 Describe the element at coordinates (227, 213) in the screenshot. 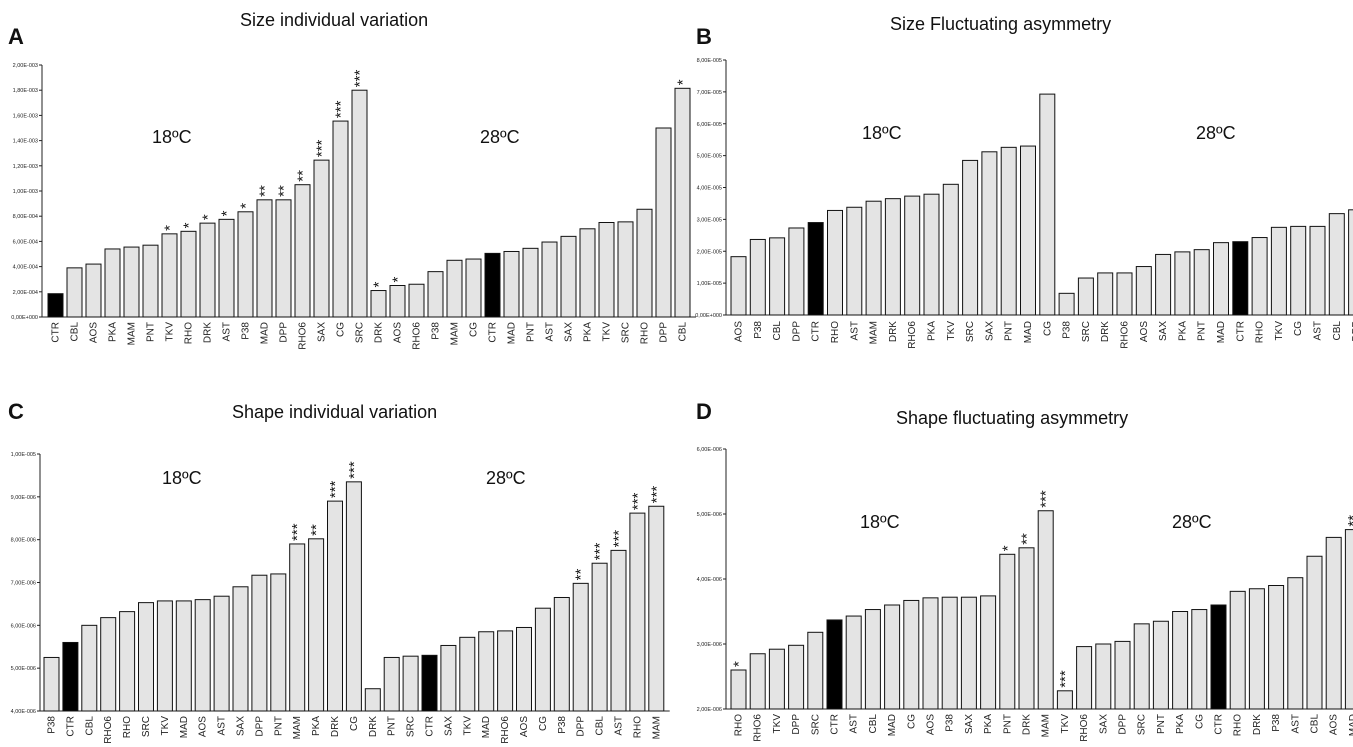

I see `significance-label: *` at that location.